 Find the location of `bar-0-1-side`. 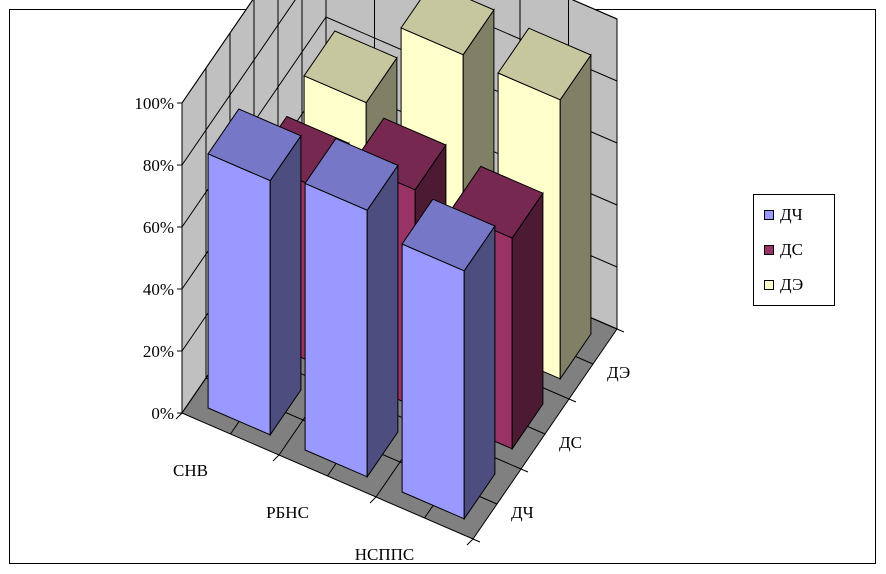

bar-0-1-side is located at coordinates (382, 321).